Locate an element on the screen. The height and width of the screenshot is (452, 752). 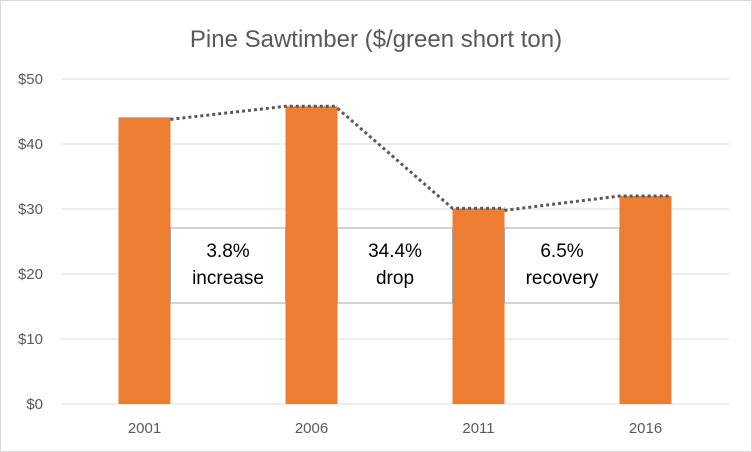
x-tick-label: 2016 is located at coordinates (645, 428).